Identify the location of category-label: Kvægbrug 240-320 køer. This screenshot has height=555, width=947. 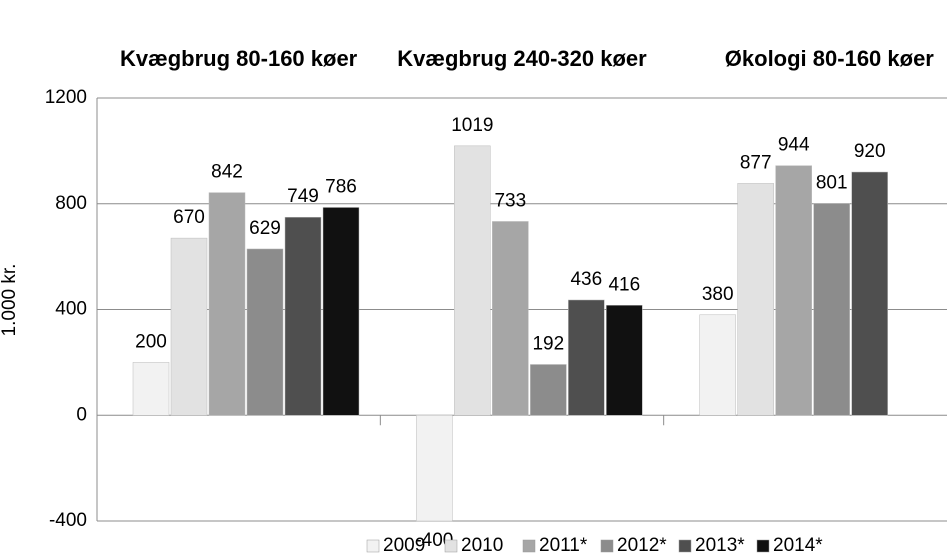
(522, 58).